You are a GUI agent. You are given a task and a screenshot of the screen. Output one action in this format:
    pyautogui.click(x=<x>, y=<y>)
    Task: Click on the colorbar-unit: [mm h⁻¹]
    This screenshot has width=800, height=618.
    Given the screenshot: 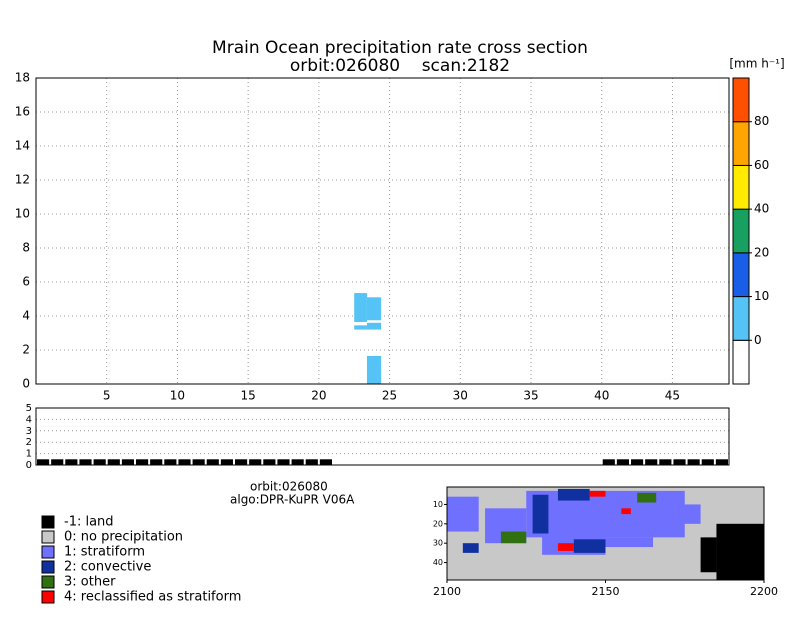 What is the action you would take?
    pyautogui.click(x=756, y=64)
    